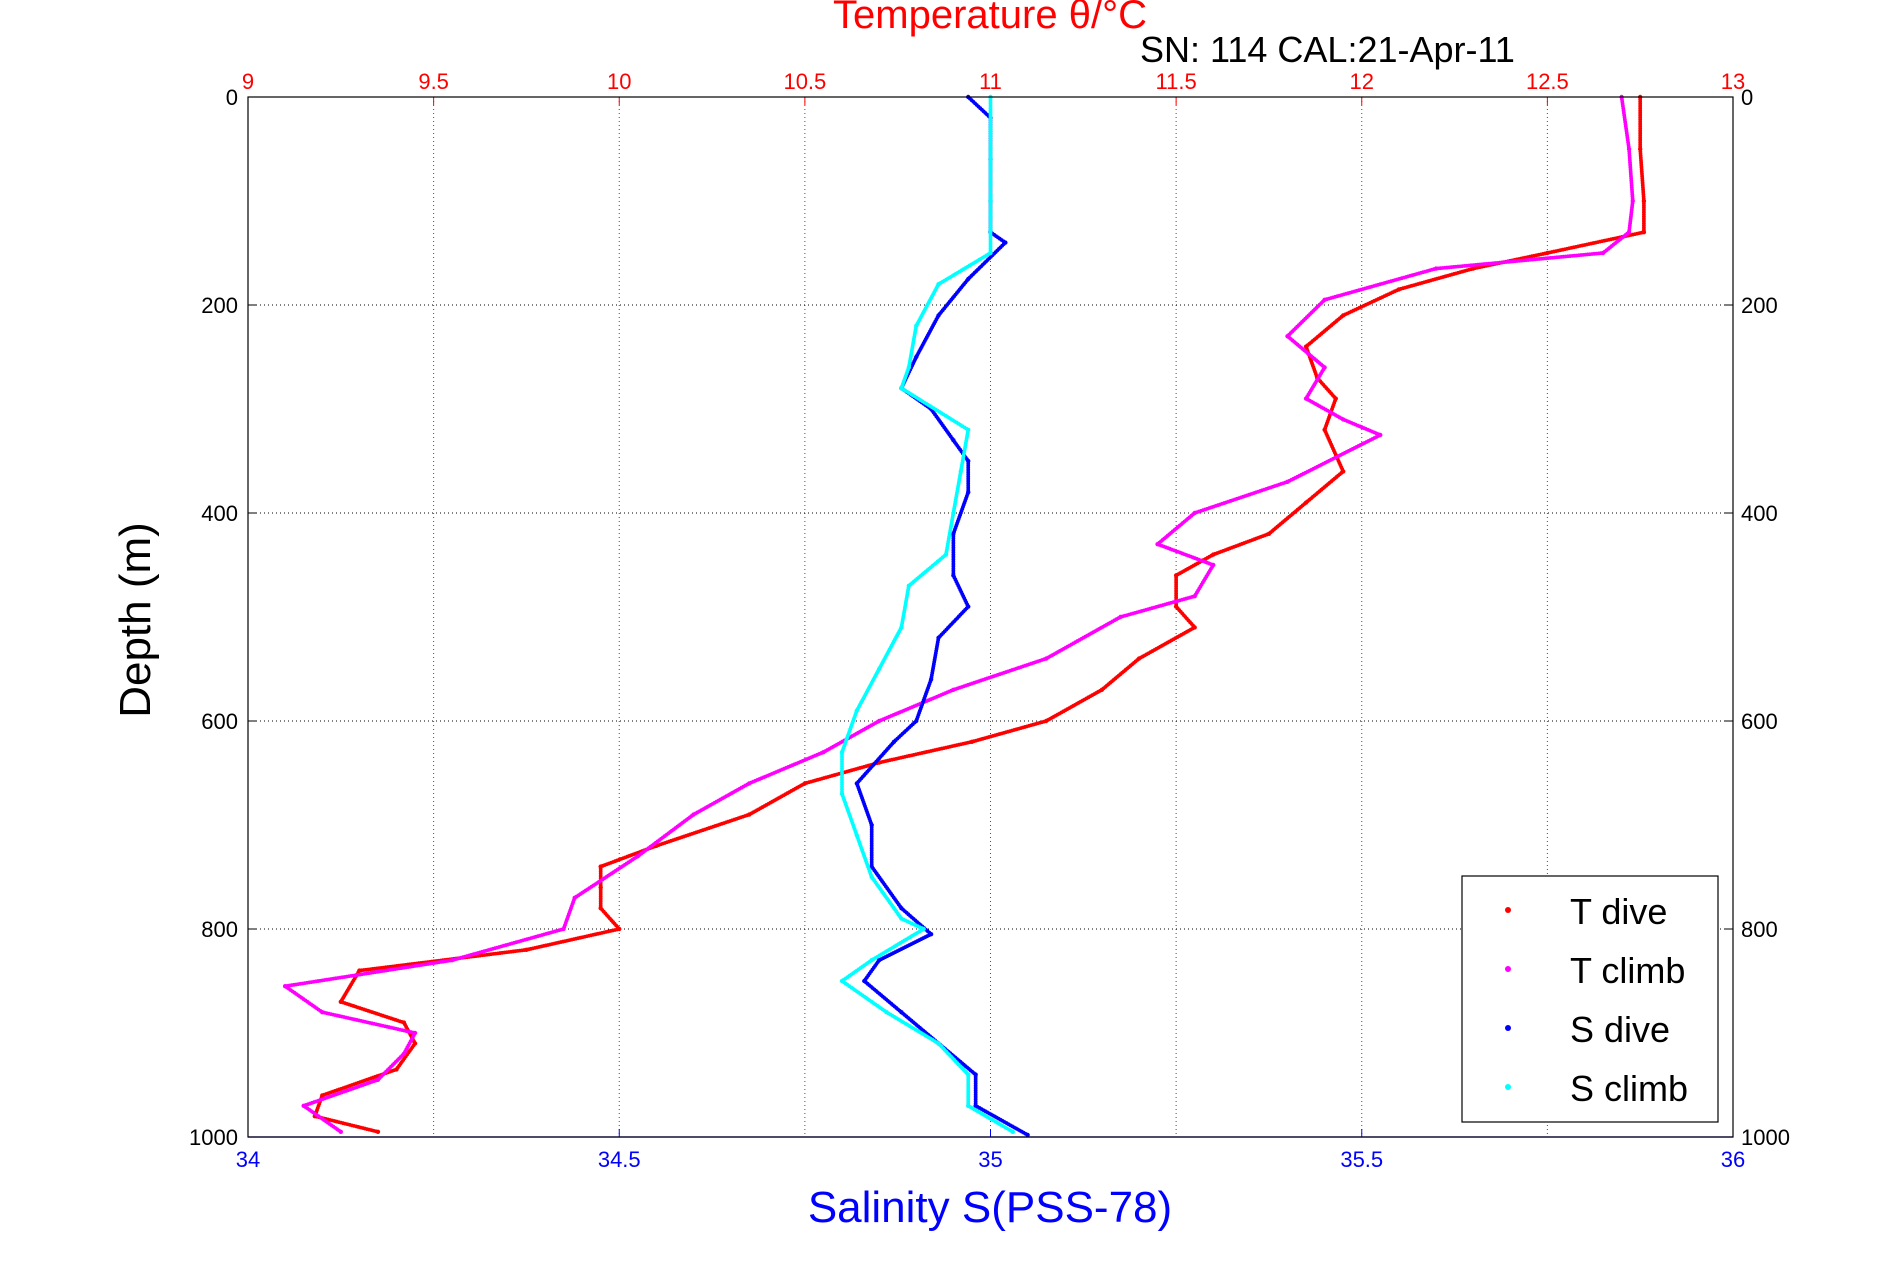 The width and height of the screenshot is (1891, 1262). What do you see at coordinates (1618, 911) in the screenshot?
I see `legend-label: T dive` at bounding box center [1618, 911].